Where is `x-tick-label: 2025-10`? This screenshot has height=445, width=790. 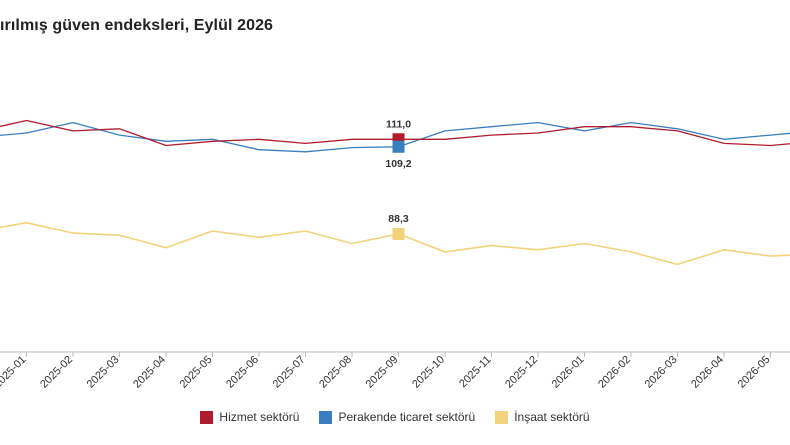
x-tick-label: 2025-10 is located at coordinates (428, 372).